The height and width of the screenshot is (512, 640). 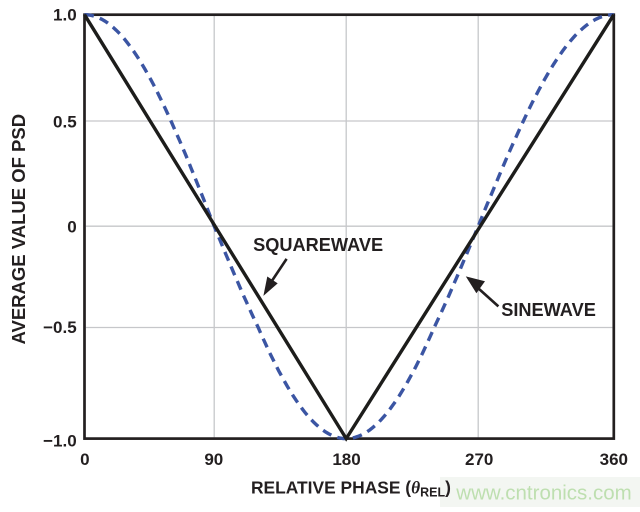 I want to click on svg-text: 1.0, so click(x=65, y=15).